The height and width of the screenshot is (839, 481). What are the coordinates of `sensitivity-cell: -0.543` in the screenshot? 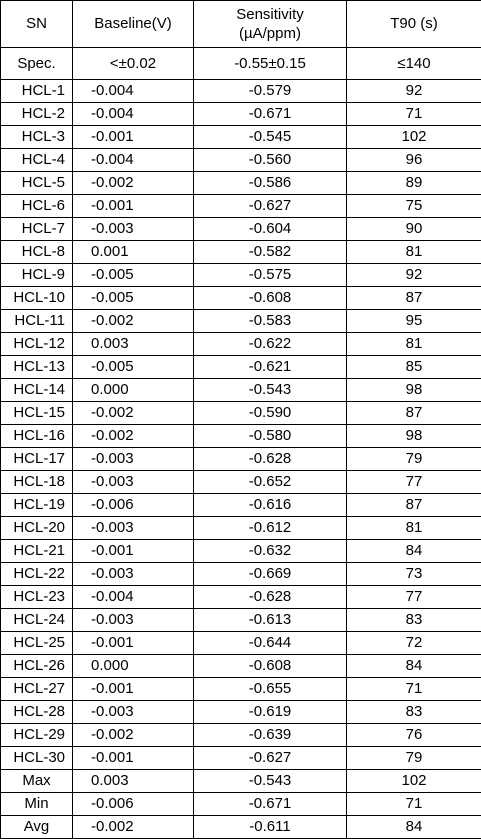 It's located at (270, 390).